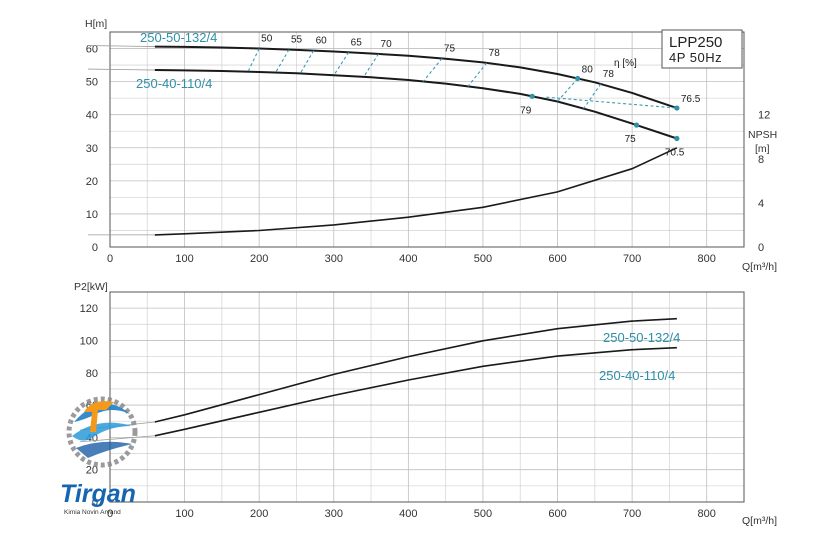  What do you see at coordinates (641, 337) in the screenshot?
I see `power-label-250-50-132-4: 250-50-132/4` at bounding box center [641, 337].